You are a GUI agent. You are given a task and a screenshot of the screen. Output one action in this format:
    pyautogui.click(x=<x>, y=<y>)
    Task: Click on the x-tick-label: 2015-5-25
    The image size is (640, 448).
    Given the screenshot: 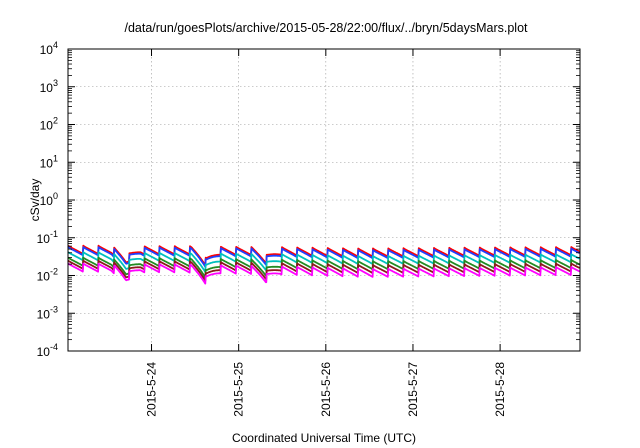 What is the action you would take?
    pyautogui.click(x=239, y=389)
    